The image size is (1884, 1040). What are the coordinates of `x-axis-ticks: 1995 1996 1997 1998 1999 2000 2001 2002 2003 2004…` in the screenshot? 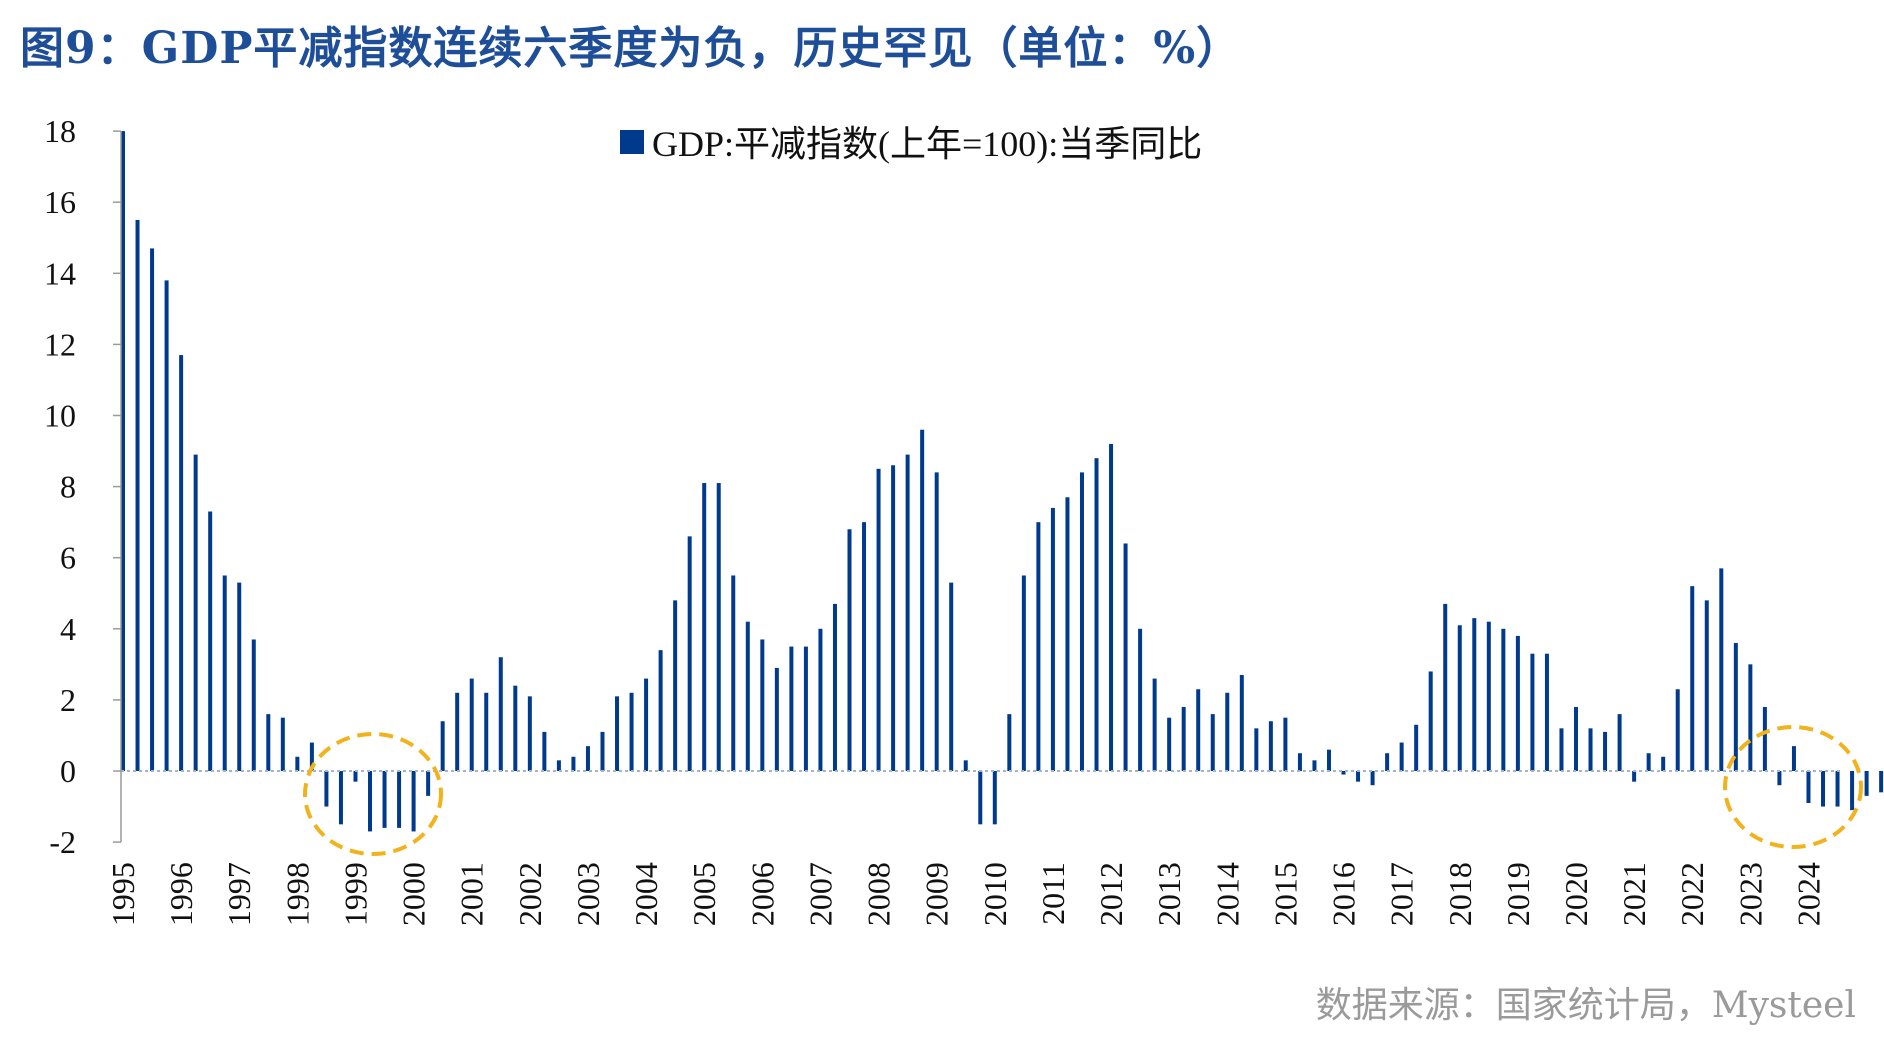 It's located at (966, 894).